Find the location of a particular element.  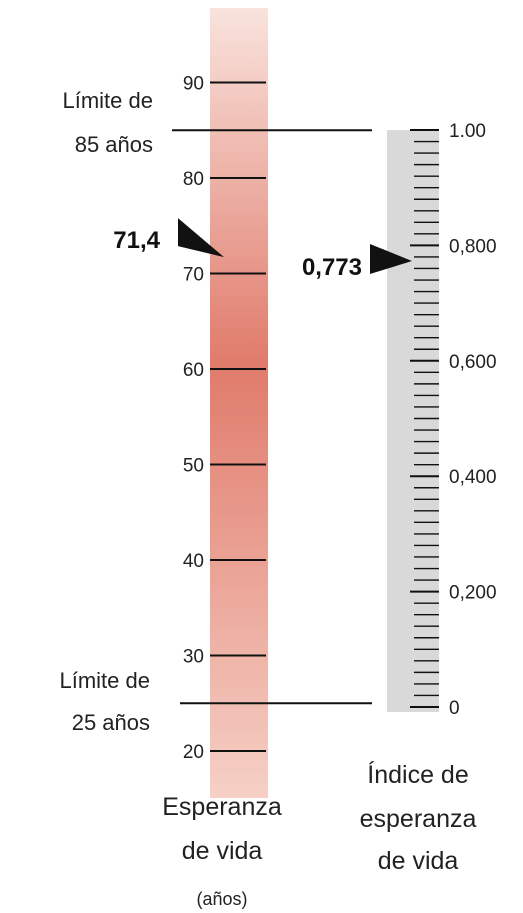

index-caption-line1: Índice de is located at coordinates (417, 774).